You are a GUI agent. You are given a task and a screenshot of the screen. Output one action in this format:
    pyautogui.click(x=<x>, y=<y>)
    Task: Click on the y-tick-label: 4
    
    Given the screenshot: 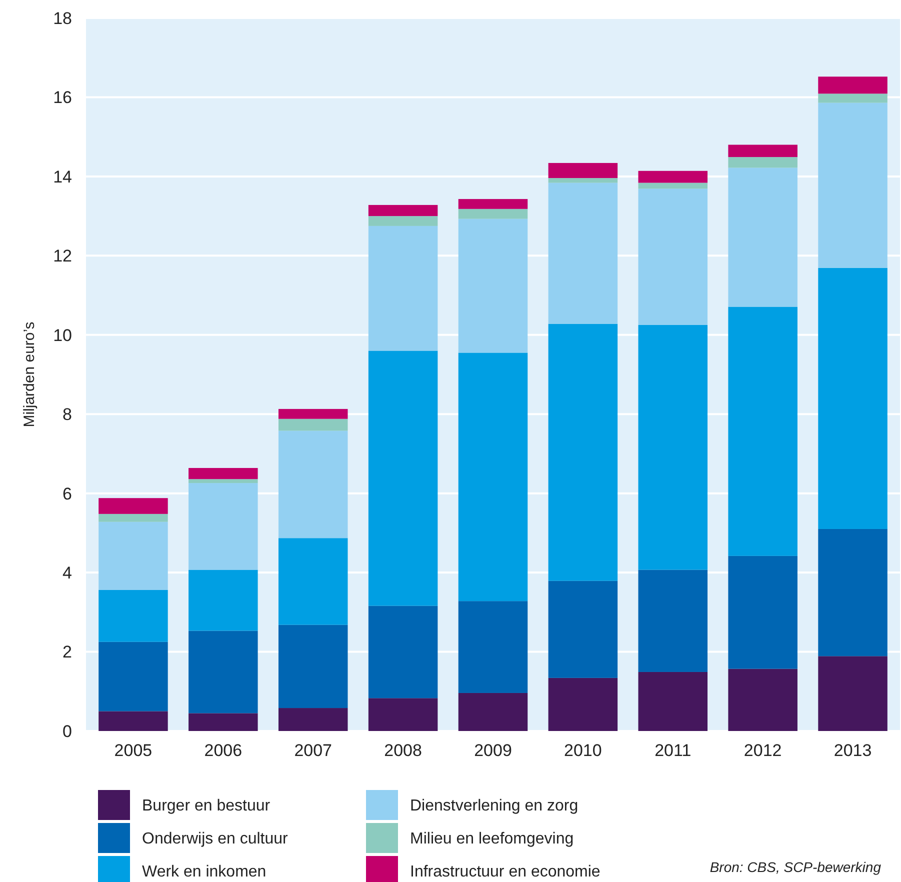 What is the action you would take?
    pyautogui.click(x=67, y=573)
    